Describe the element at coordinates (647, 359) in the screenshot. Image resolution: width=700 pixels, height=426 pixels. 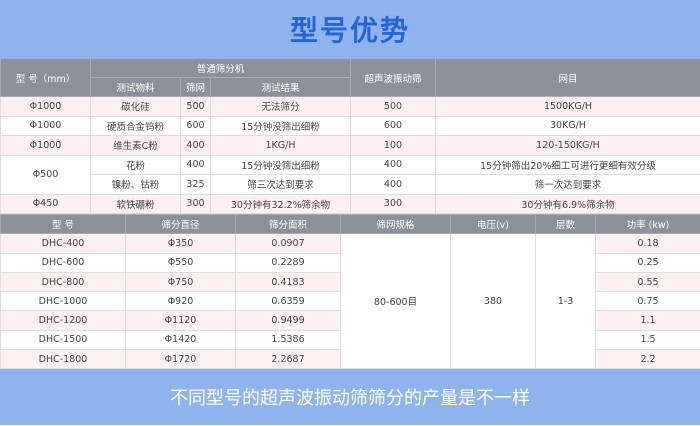
I see `cell: 2.2` at that location.